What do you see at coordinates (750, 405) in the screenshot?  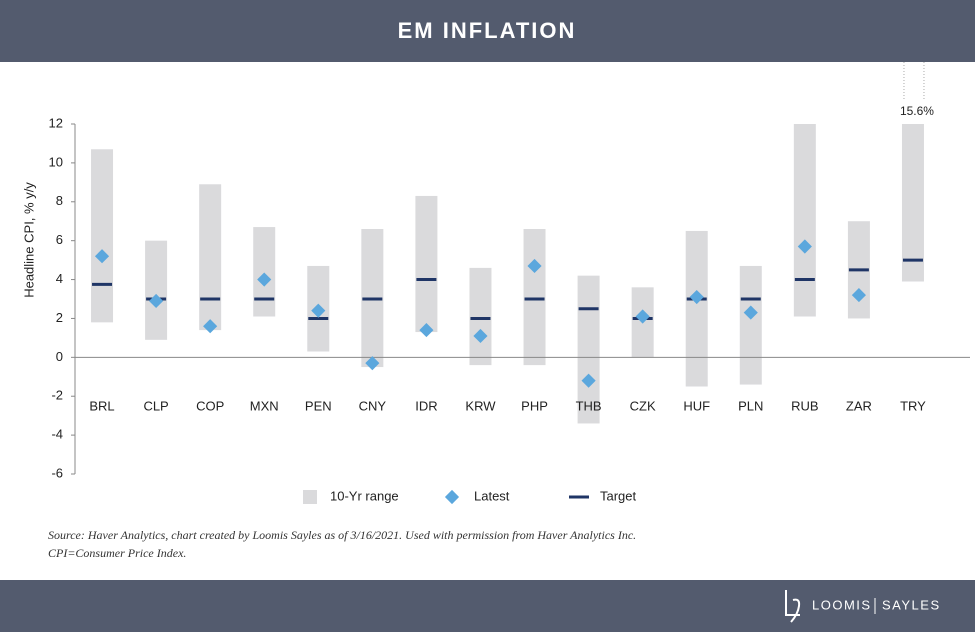 I see `x-tick-label: PLN` at bounding box center [750, 405].